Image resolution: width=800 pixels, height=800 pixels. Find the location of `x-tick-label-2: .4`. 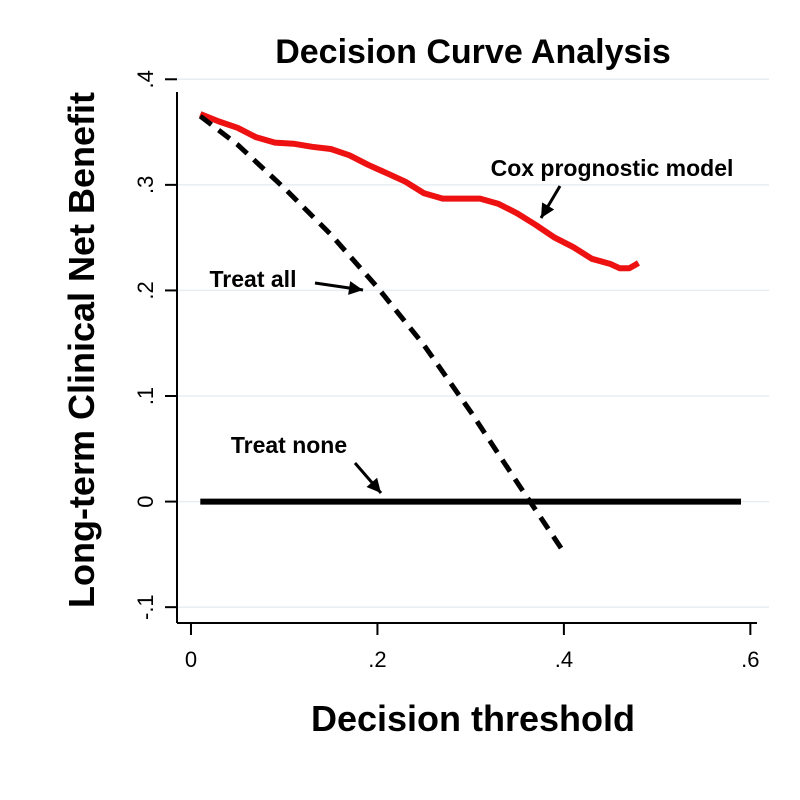

x-tick-label-2: .4 is located at coordinates (564, 659).